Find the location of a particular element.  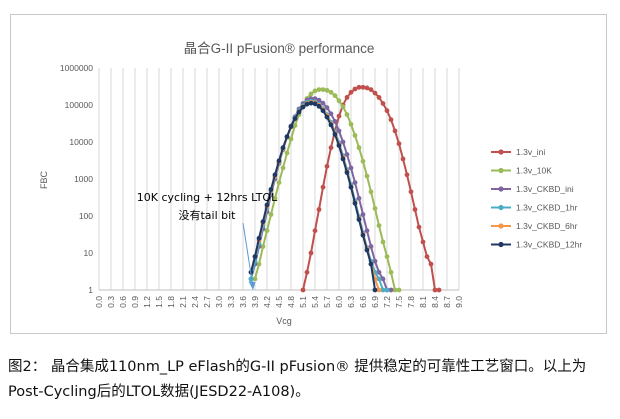

annotation-arrow is located at coordinates (248, 255).